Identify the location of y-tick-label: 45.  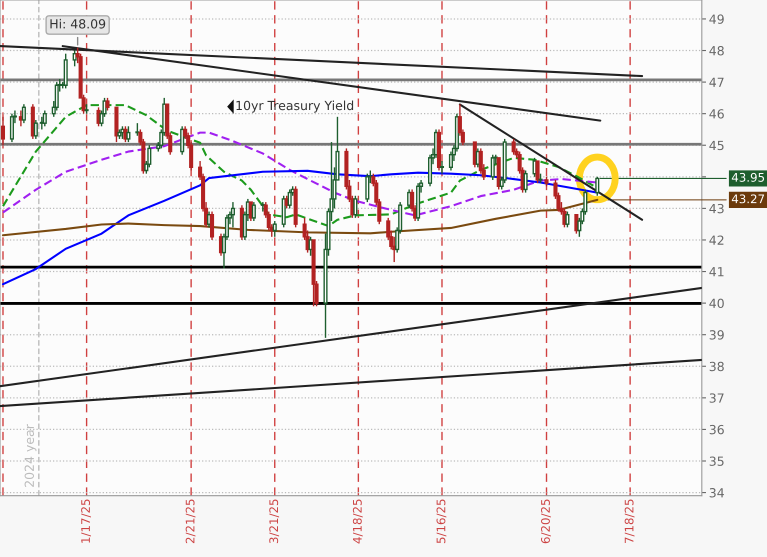
(716, 145).